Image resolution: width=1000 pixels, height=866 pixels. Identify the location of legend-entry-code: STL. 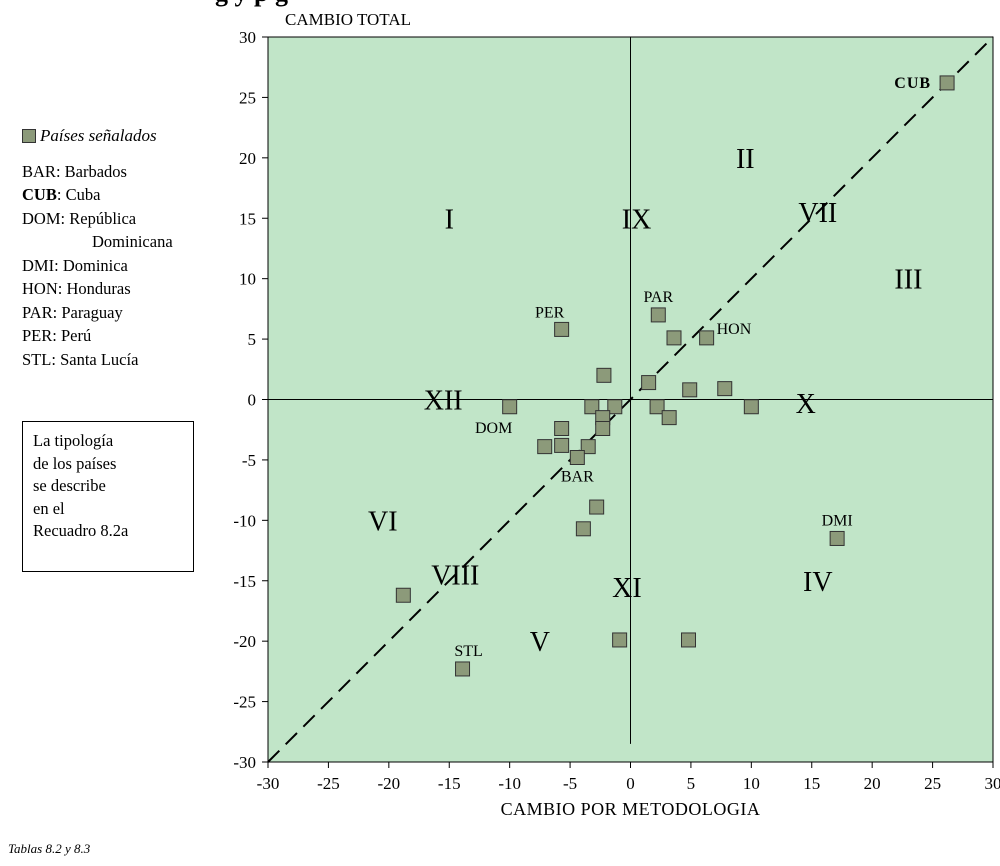
(37, 359).